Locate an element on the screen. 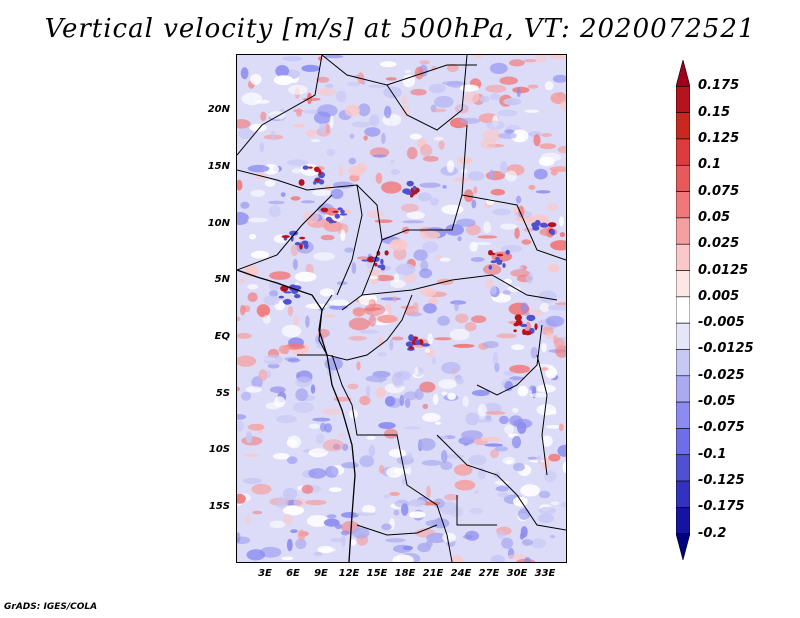 The height and width of the screenshot is (618, 800). lon-label: 15E is located at coordinates (377, 573).